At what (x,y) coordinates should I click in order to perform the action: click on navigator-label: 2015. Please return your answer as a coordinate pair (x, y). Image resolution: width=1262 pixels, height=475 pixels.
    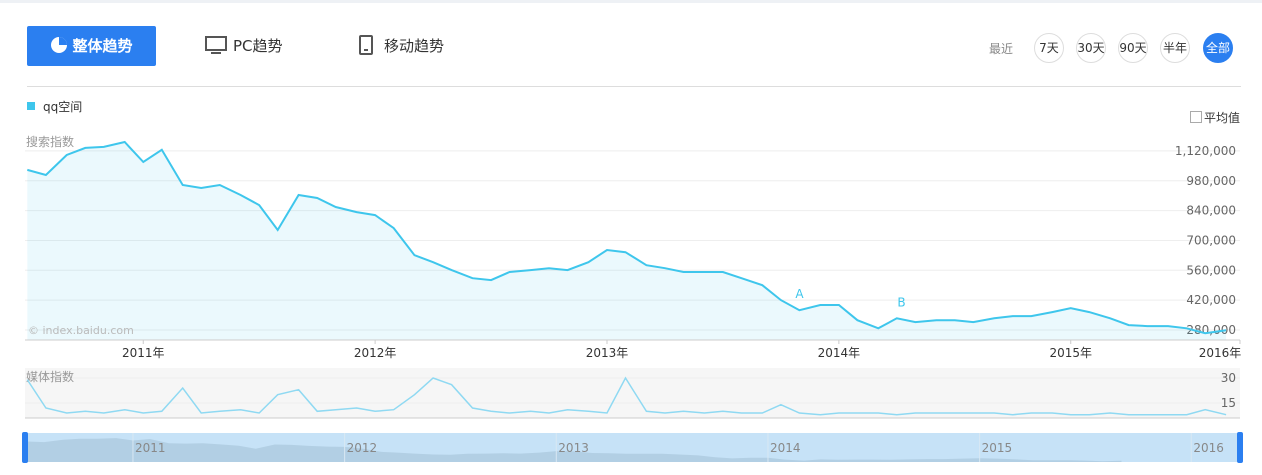
    Looking at the image, I should click on (997, 448).